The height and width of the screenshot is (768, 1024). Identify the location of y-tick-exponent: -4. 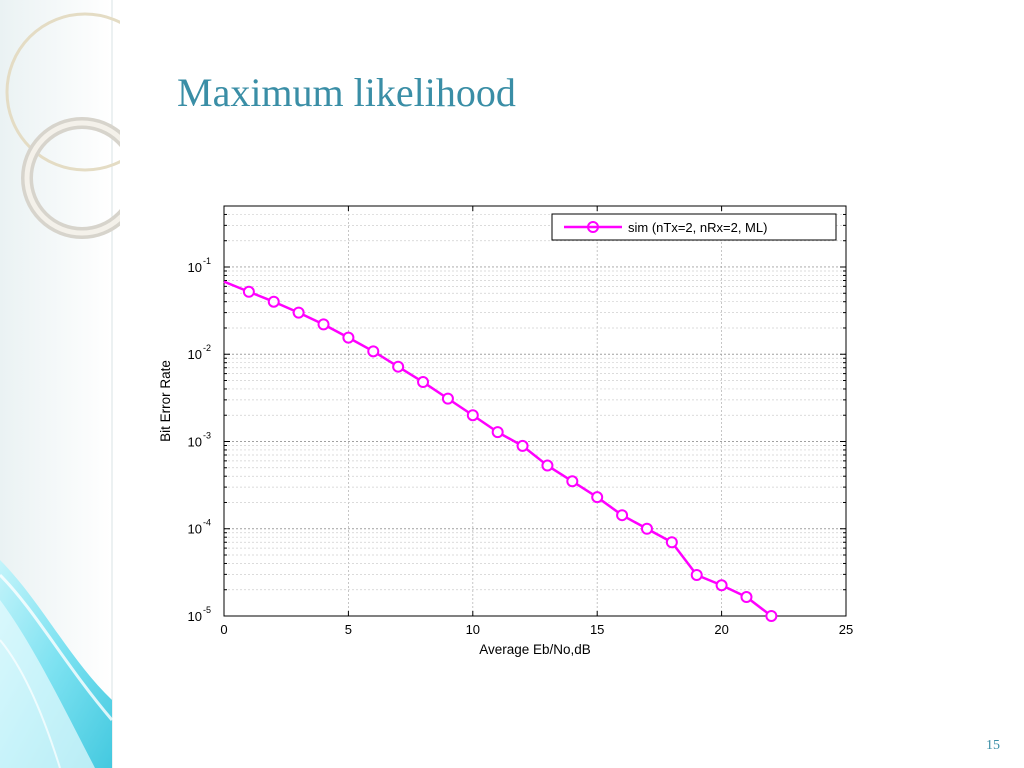
(207, 523).